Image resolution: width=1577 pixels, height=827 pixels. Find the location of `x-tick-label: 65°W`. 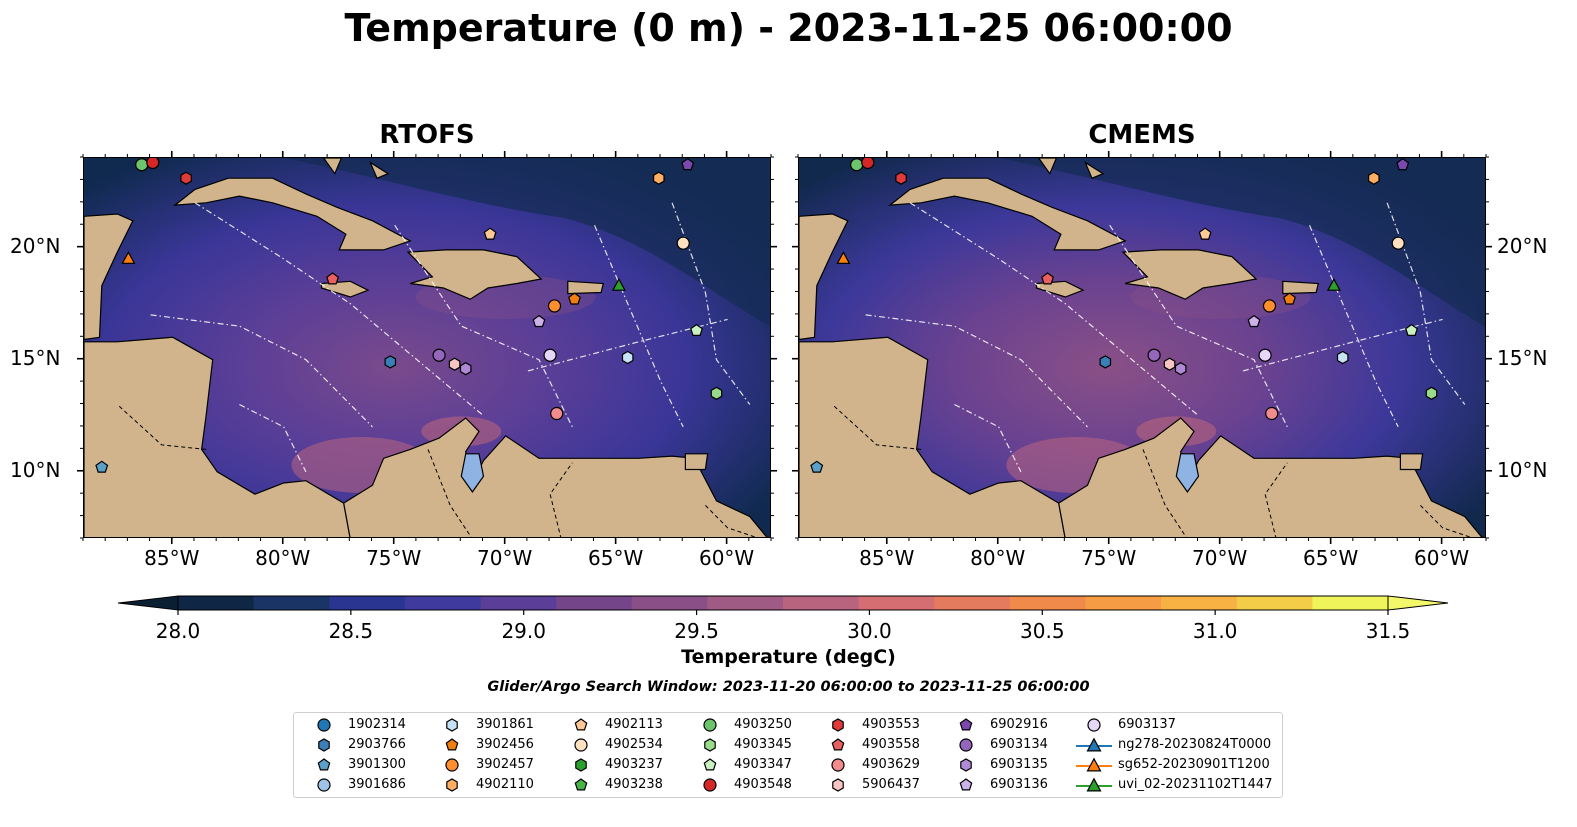

x-tick-label: 65°W is located at coordinates (1331, 558).